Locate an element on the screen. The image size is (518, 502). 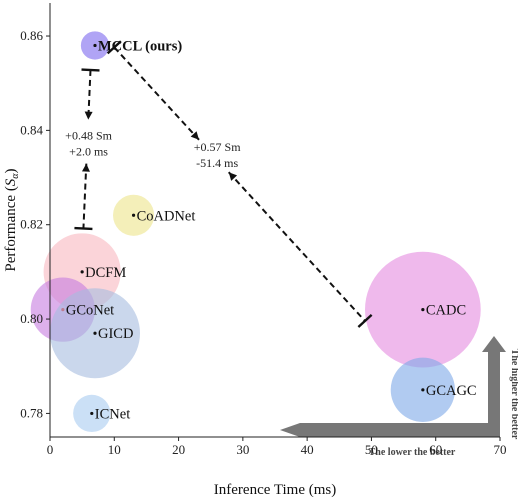
x-tick-label-30: 30 is located at coordinates (242, 449).